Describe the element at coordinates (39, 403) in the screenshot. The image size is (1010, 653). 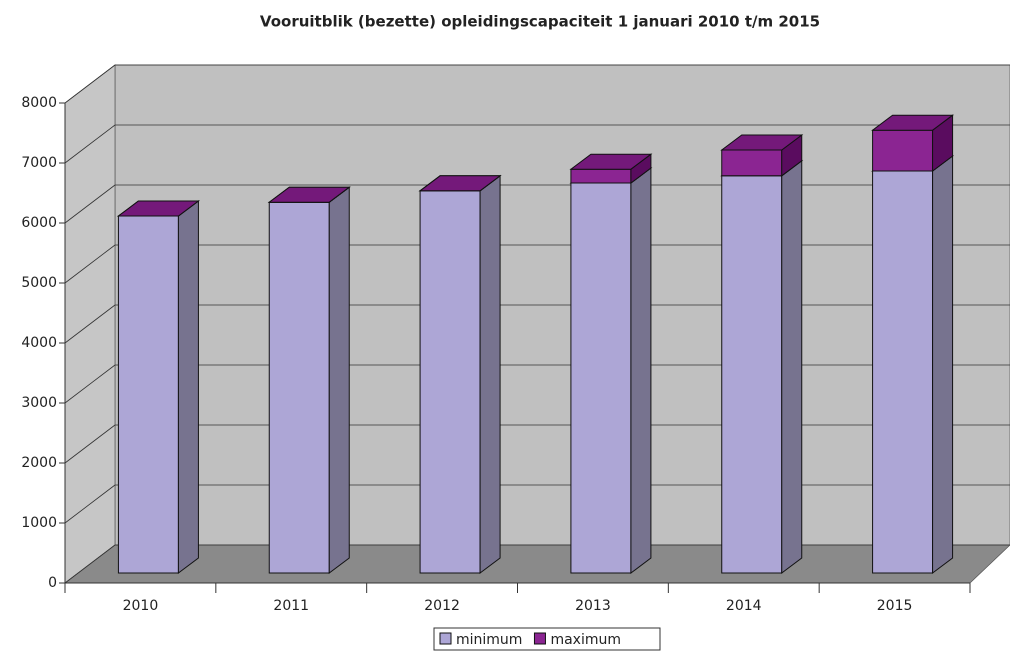
I see `y-tick-label: 3000` at that location.